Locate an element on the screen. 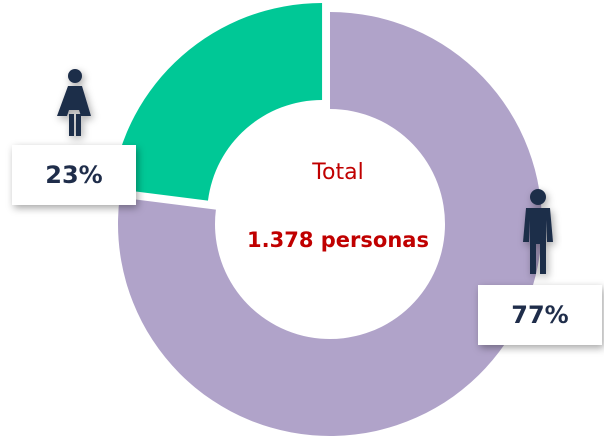 The height and width of the screenshot is (446, 604). value-label: 23% is located at coordinates (73, 175).